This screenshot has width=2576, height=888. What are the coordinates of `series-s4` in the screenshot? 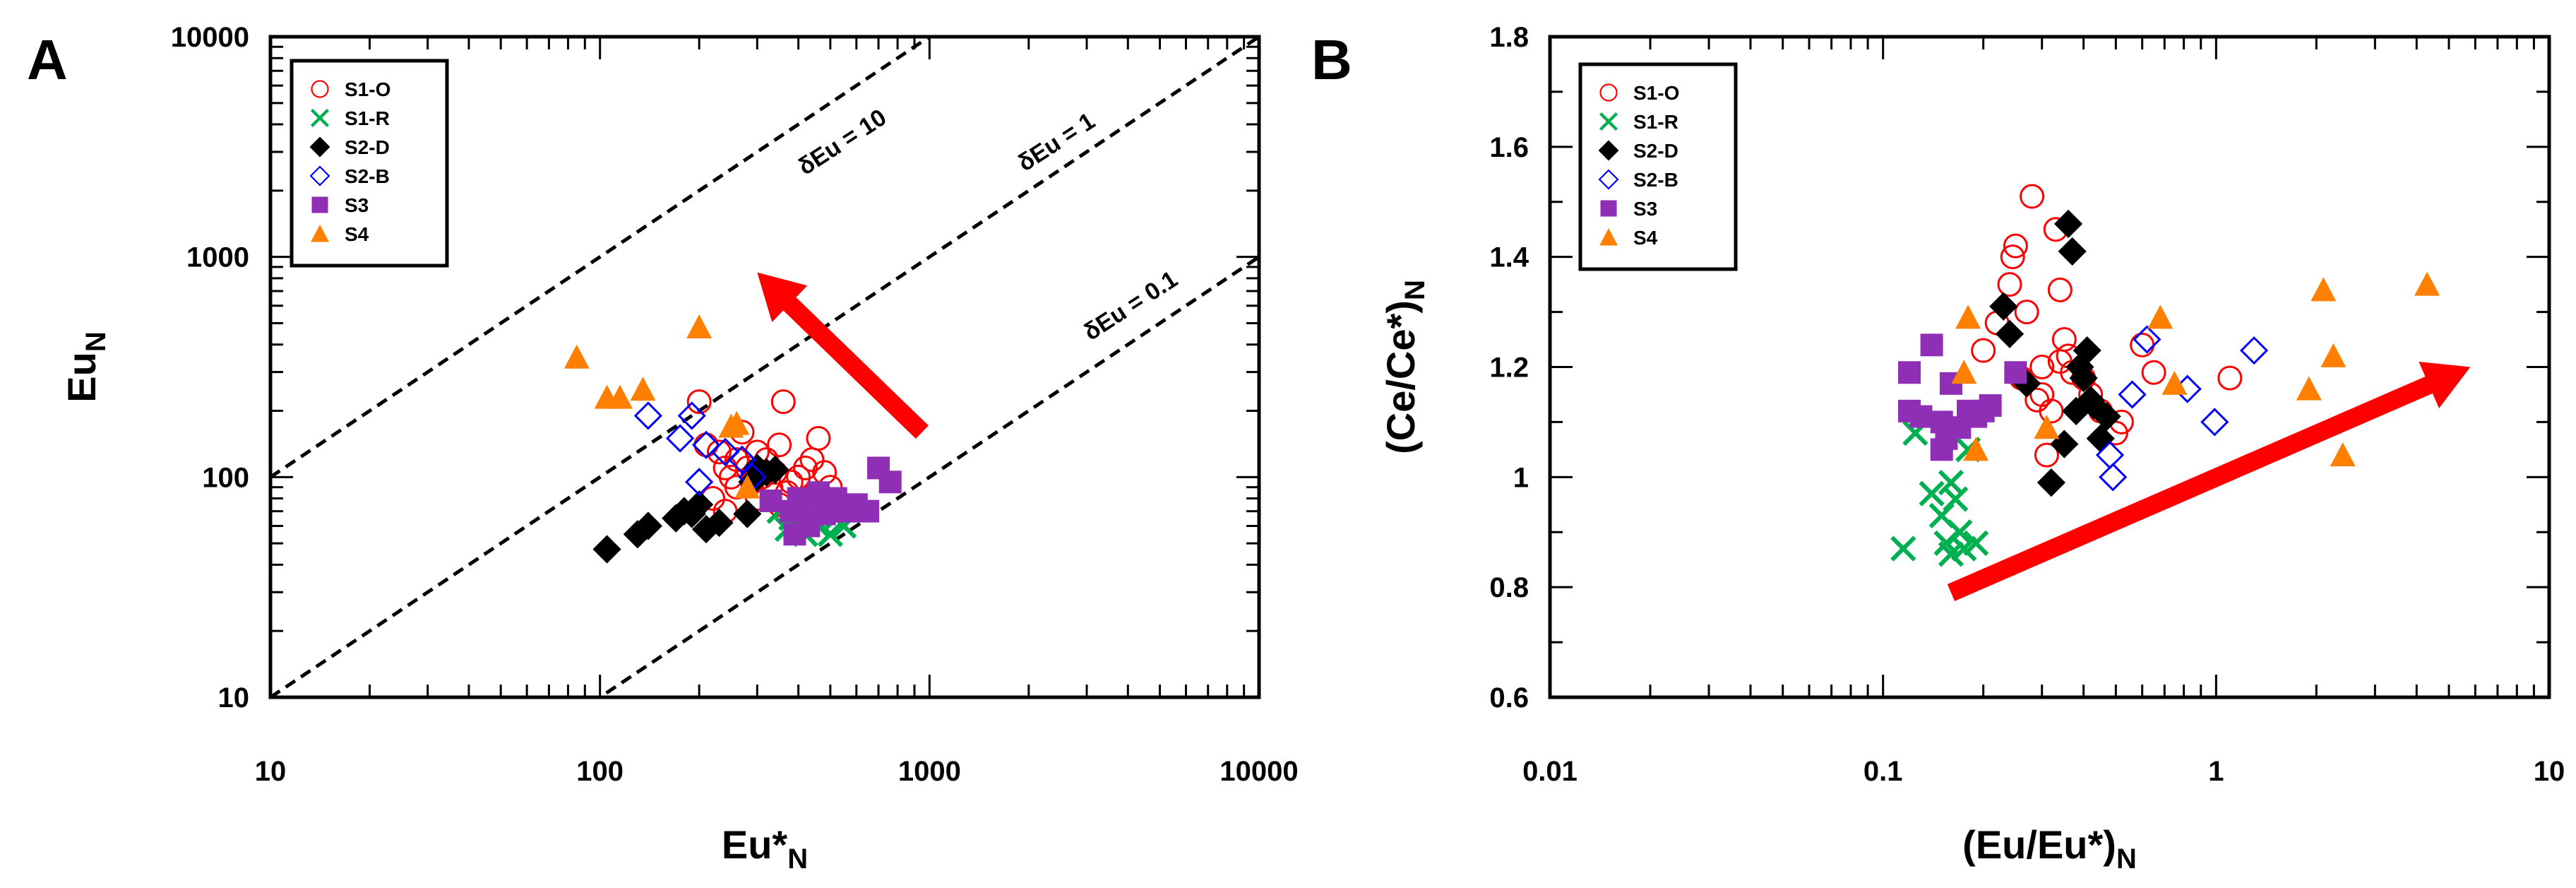 It's located at (662, 407).